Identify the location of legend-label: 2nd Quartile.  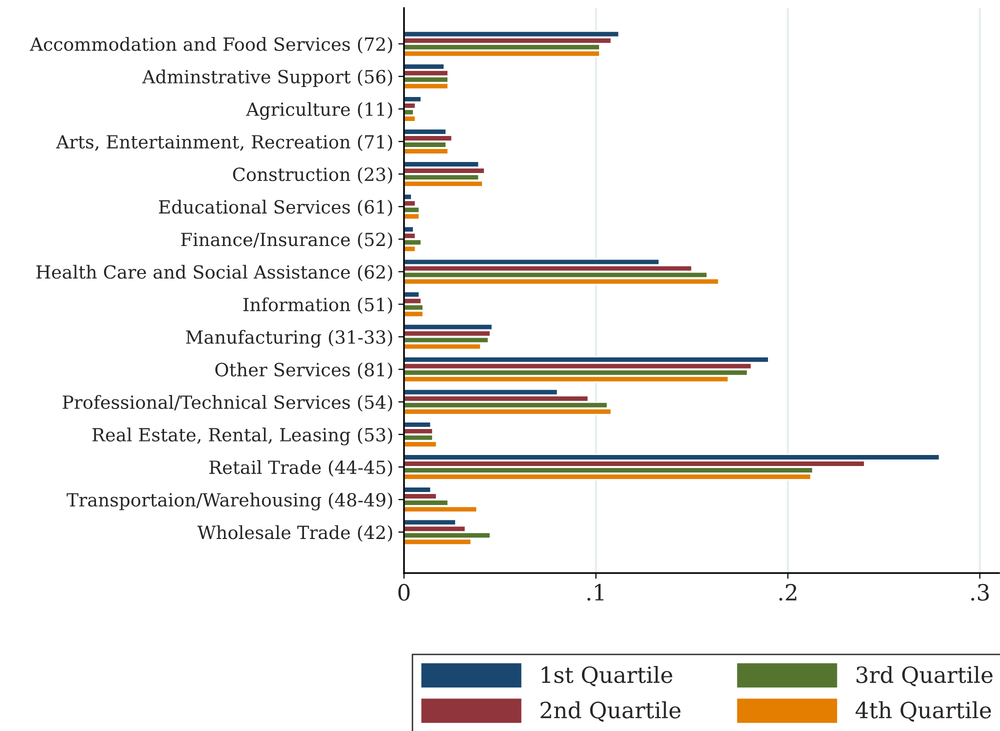
(610, 711).